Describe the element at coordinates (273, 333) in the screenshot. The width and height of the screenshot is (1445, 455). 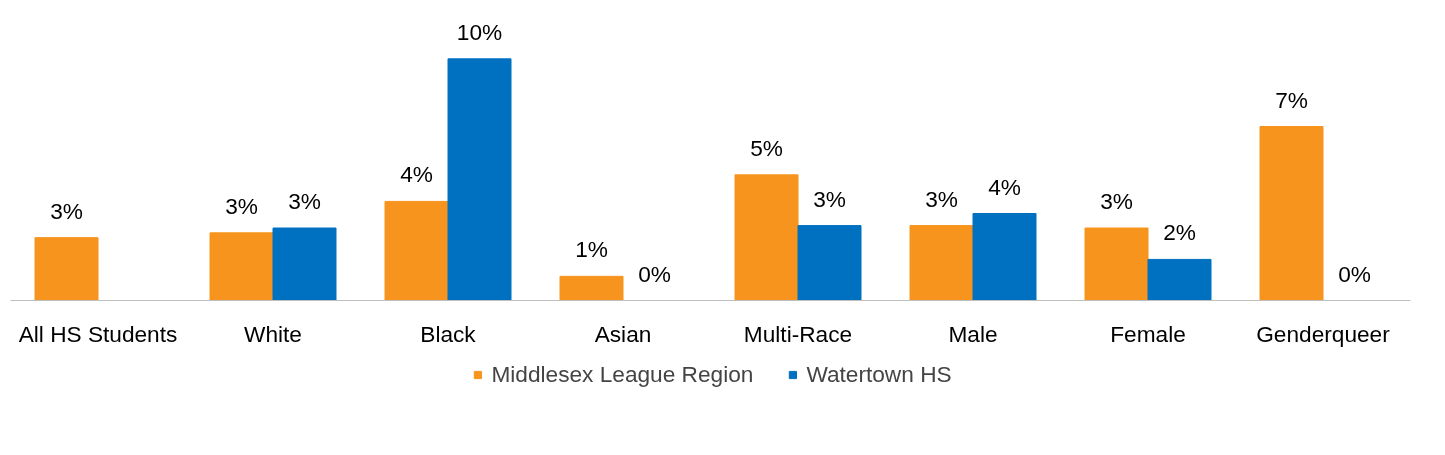
I see `x-tick-label: White` at that location.